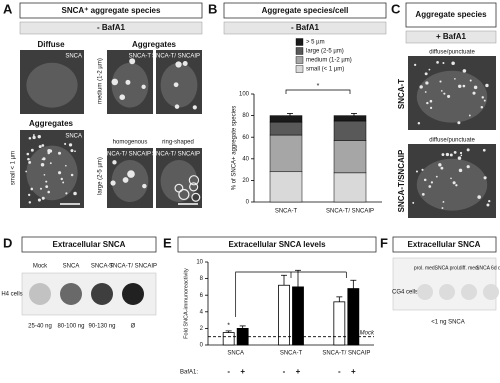  I want to click on column-label: SNCA, so click(71, 267).